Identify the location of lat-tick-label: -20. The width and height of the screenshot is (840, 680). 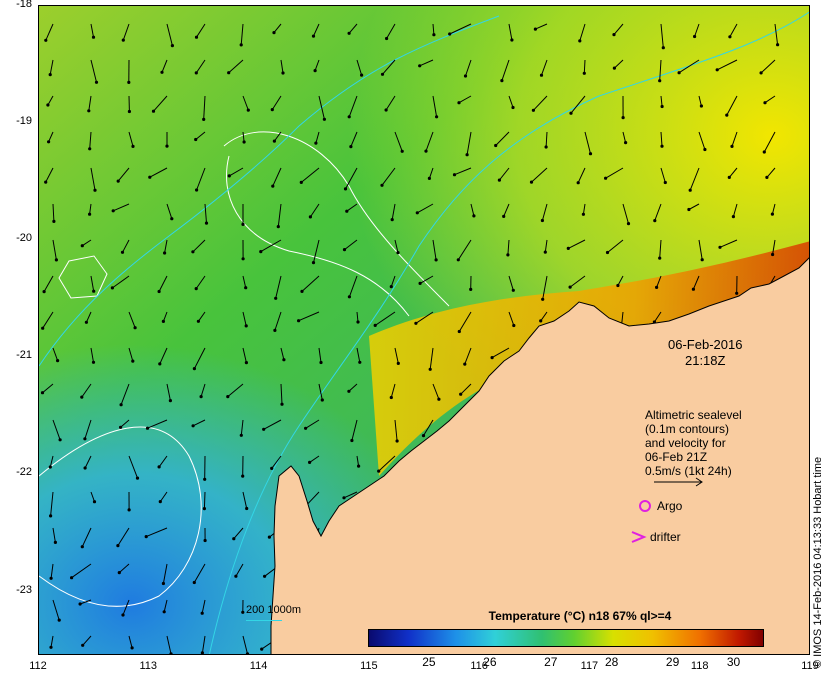
(24, 238).